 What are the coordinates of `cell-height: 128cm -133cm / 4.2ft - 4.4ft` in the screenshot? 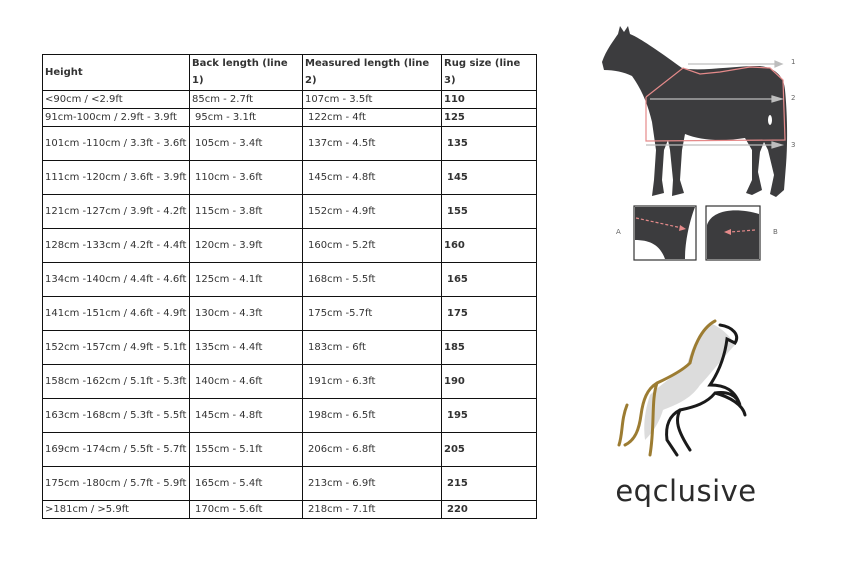 It's located at (116, 245).